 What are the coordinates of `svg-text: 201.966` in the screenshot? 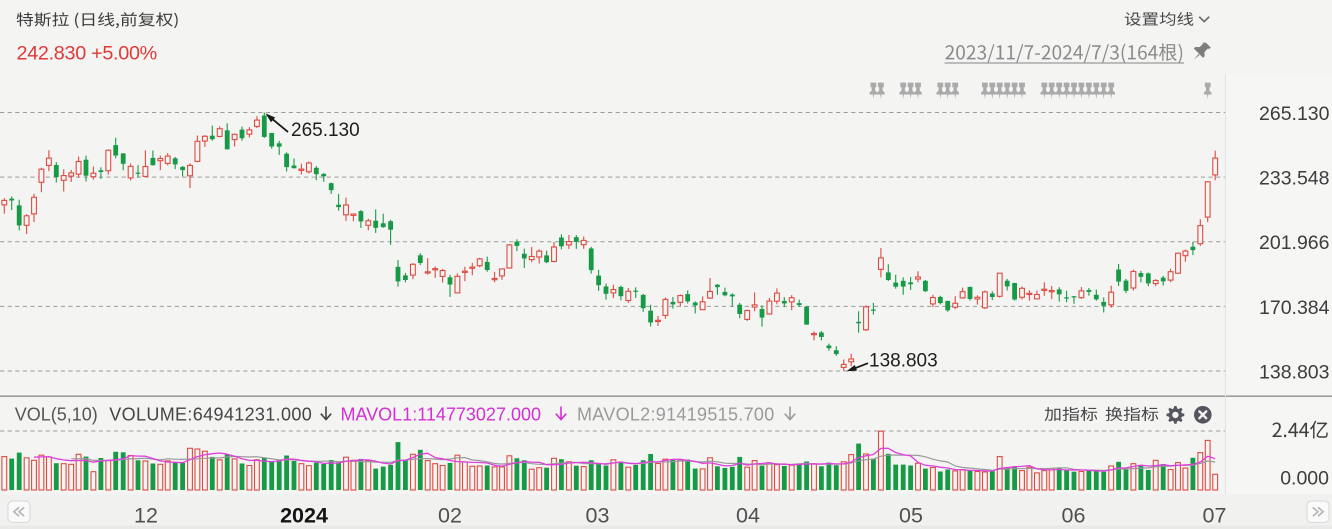 It's located at (1294, 243).